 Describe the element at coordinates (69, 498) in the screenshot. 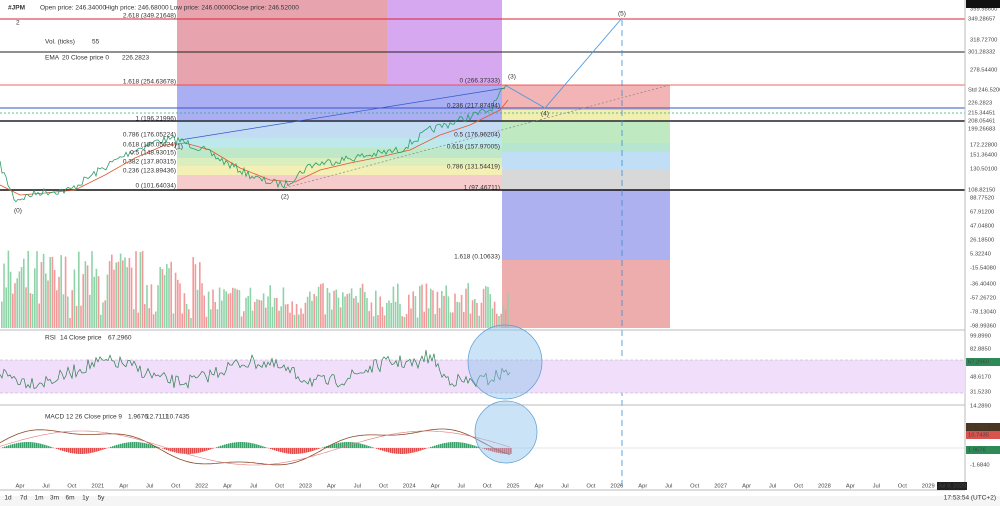

I see `range-button: 6m` at that location.